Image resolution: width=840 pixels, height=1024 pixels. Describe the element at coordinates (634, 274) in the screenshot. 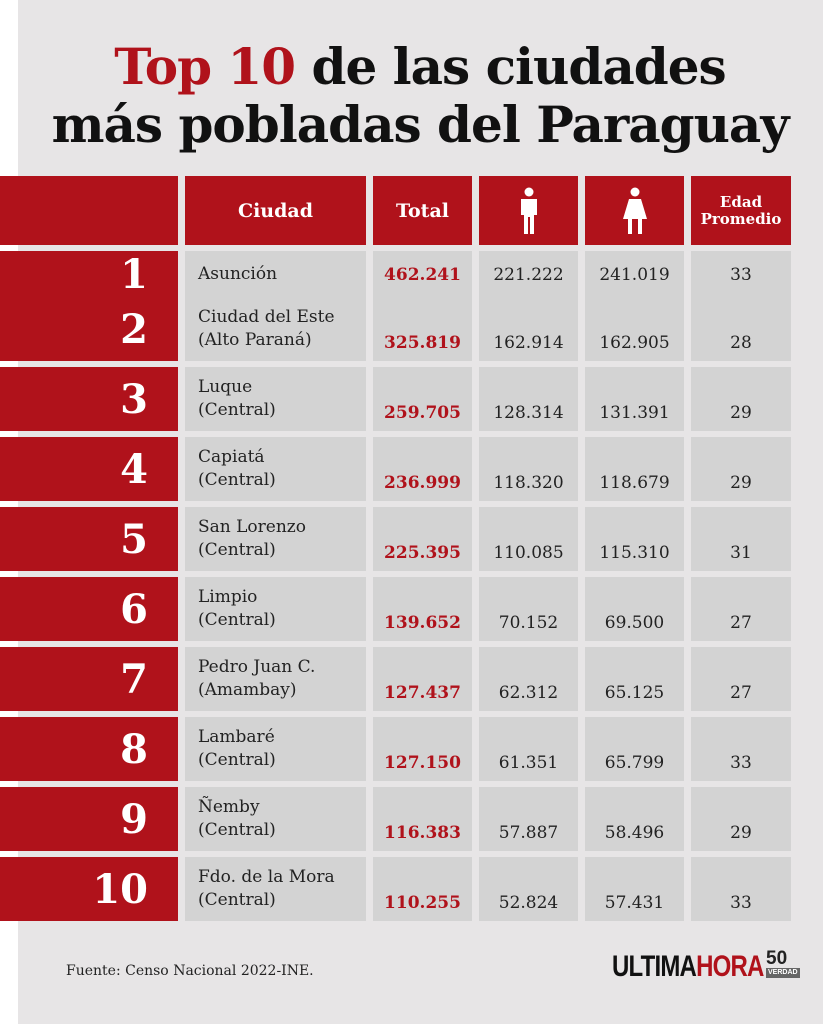

I see `female-value: 241.019` at that location.